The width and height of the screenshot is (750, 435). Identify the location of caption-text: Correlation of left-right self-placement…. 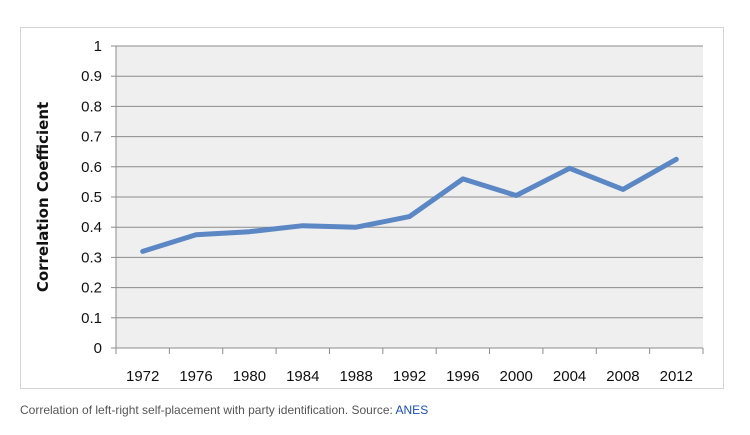
(208, 410).